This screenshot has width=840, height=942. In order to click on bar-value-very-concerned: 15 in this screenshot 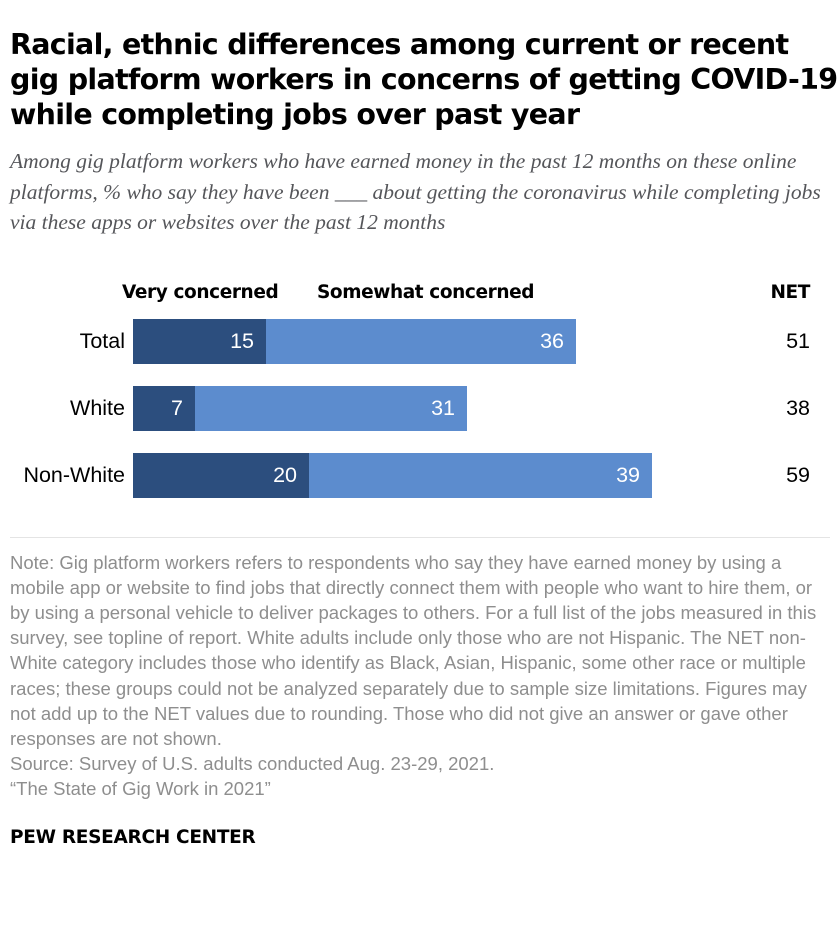, I will do `click(242, 340)`.